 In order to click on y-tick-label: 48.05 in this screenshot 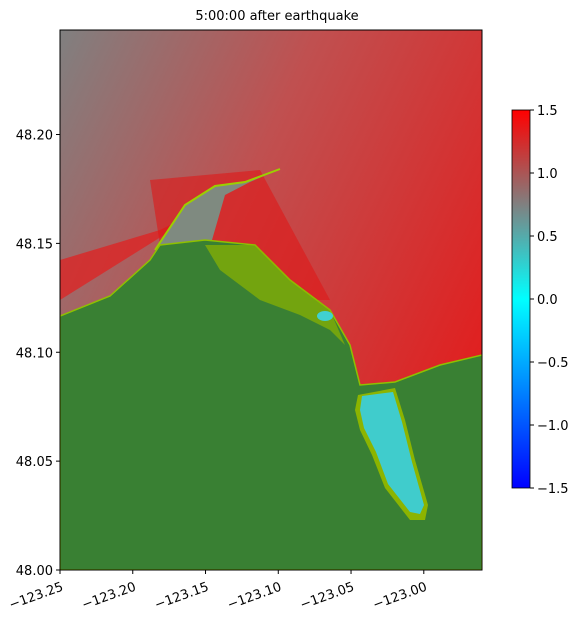, I will do `click(34, 462)`.